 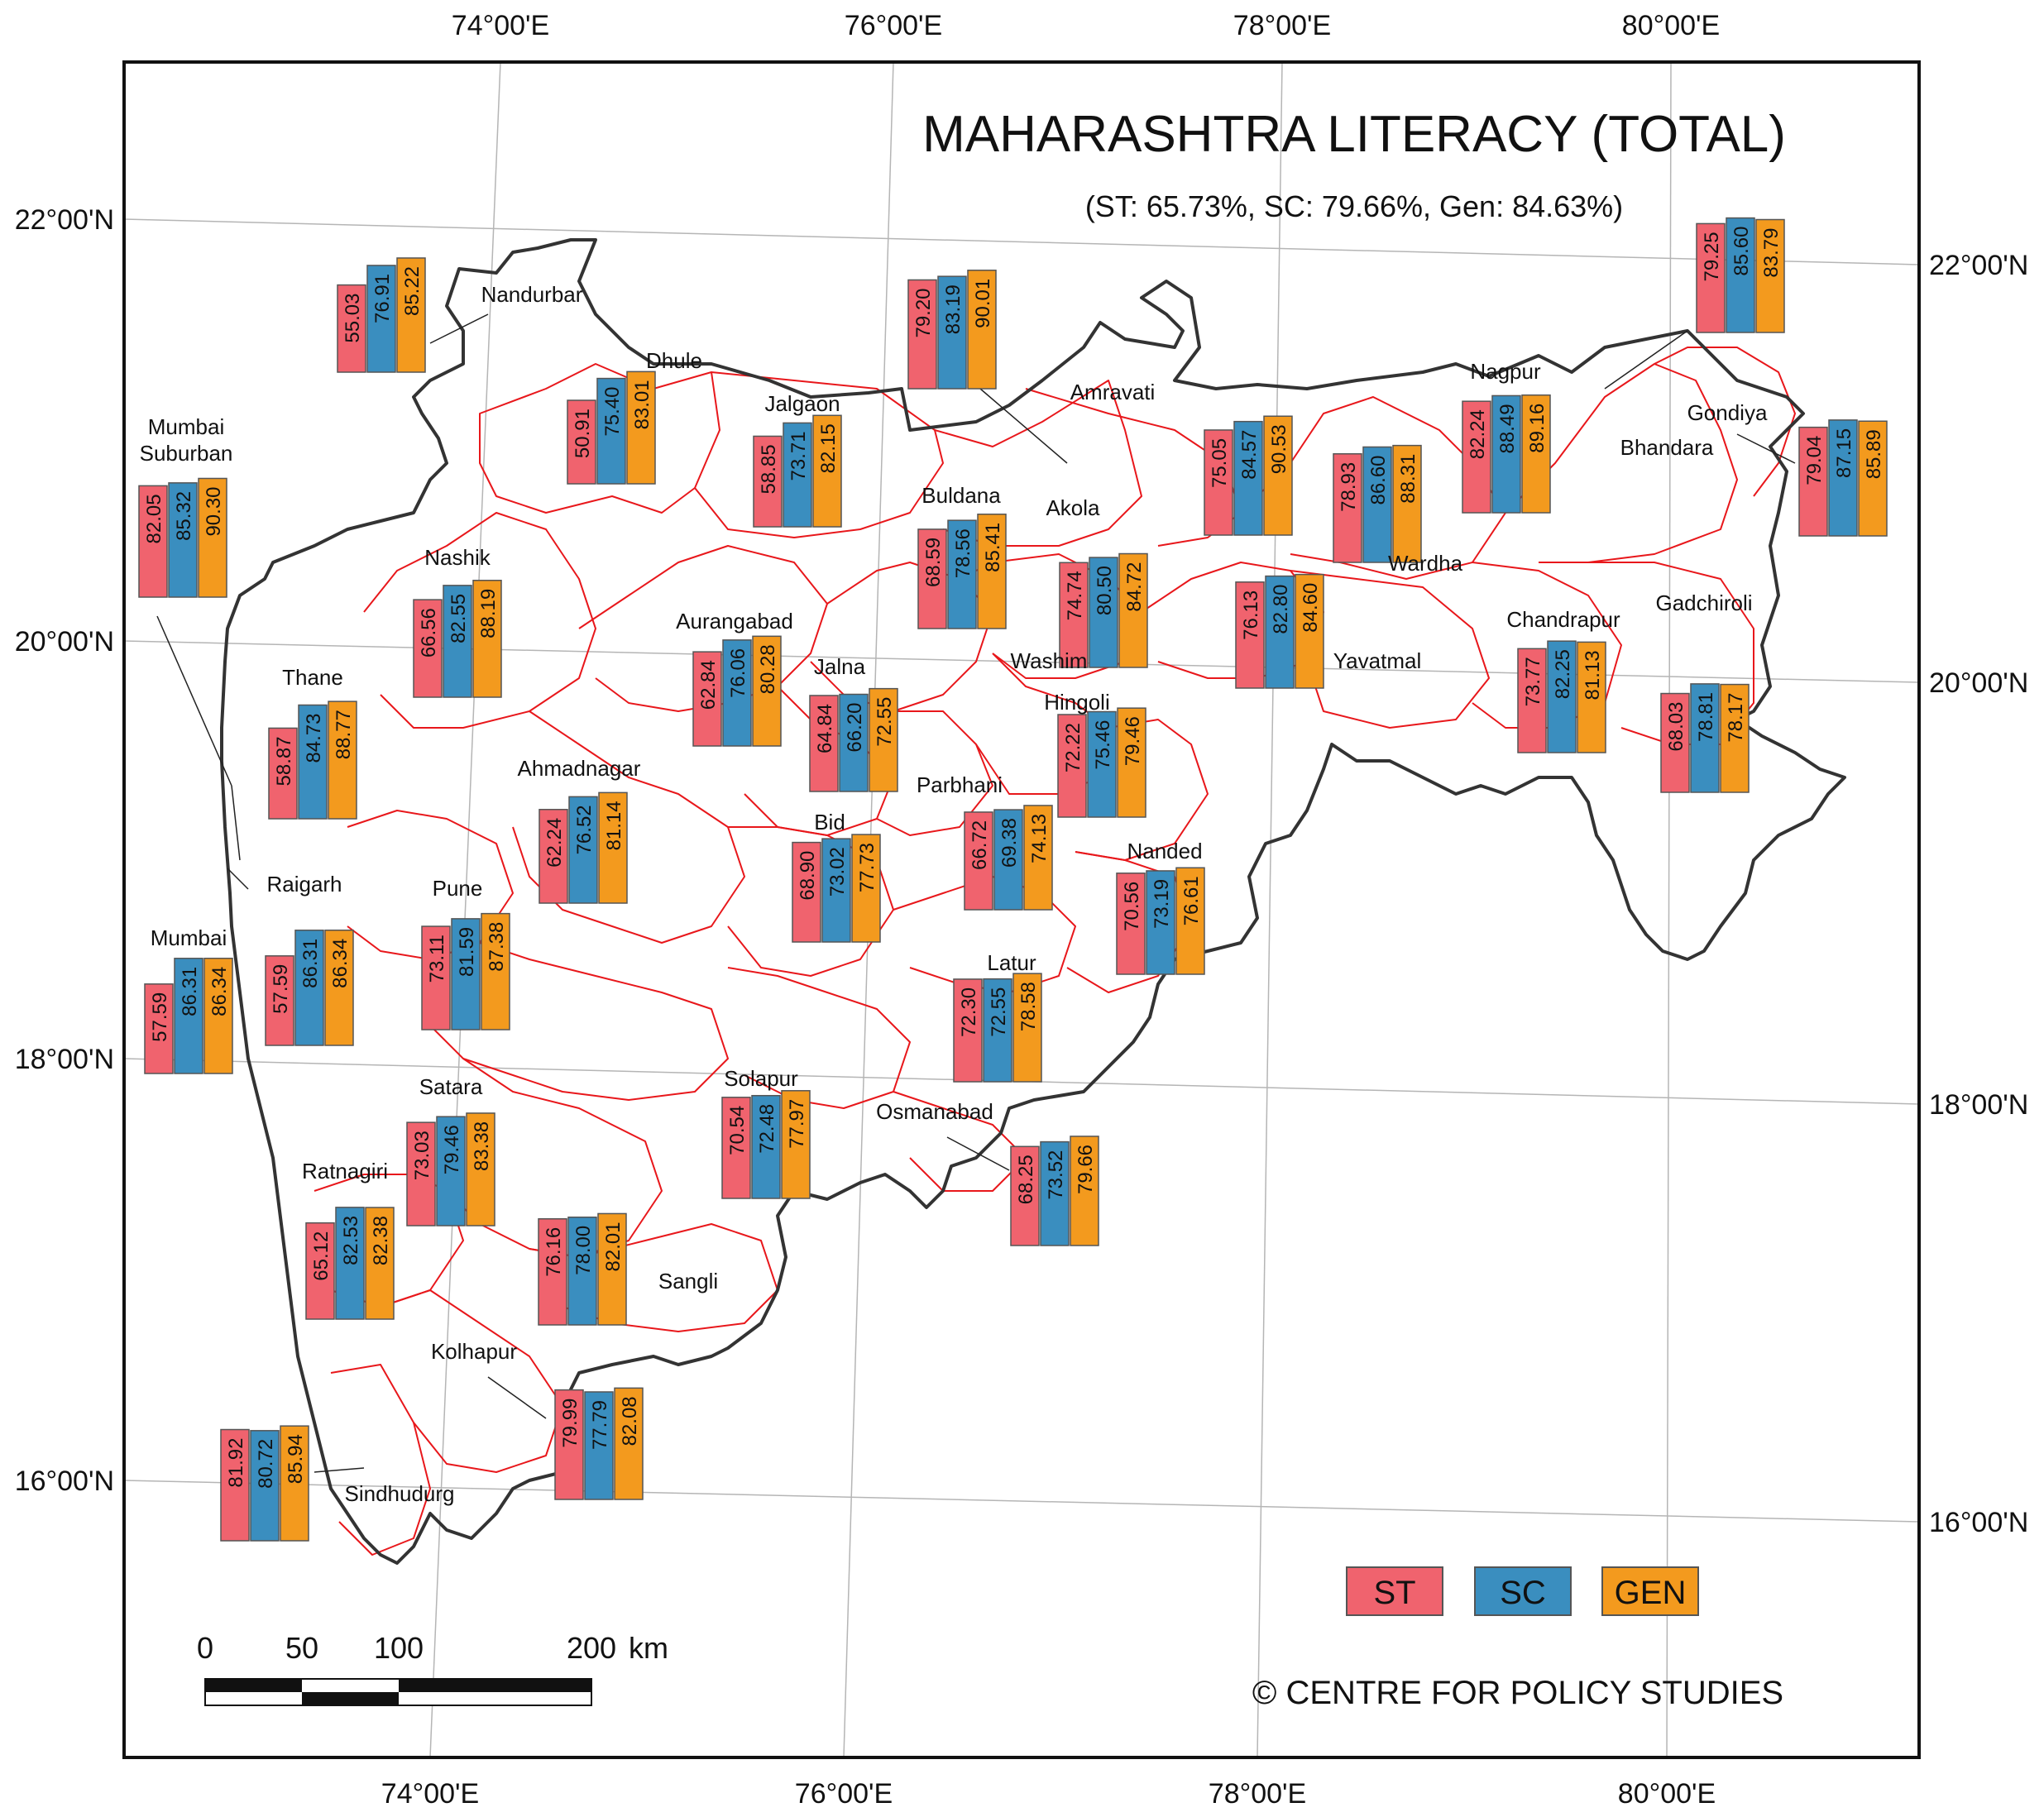 What do you see at coordinates (688, 1281) in the screenshot?
I see `district-label-sangli: Sangli` at bounding box center [688, 1281].